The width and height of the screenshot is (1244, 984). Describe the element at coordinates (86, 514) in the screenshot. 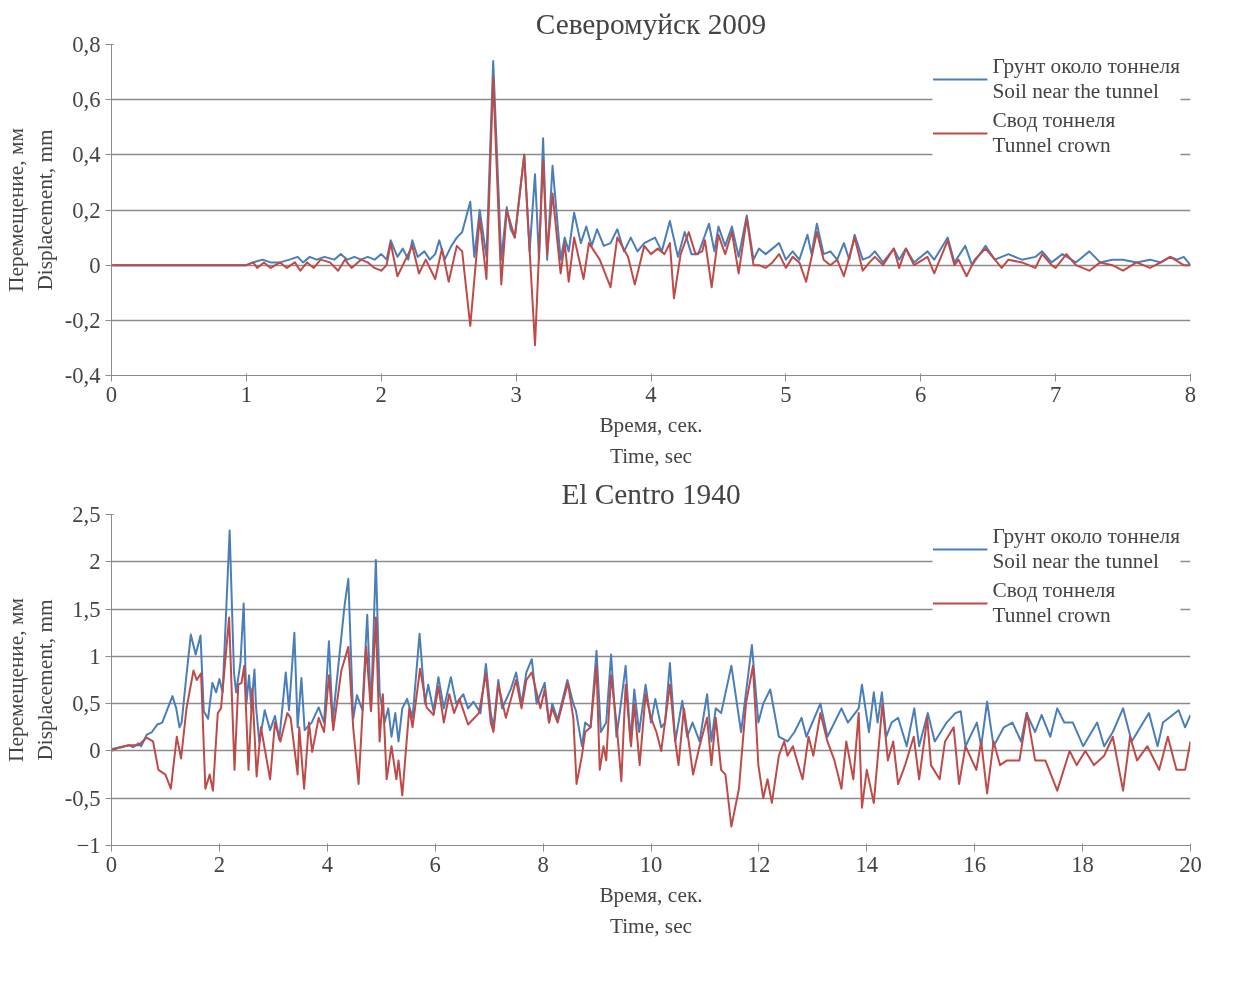

I see `y-tick-label: 2,5` at that location.